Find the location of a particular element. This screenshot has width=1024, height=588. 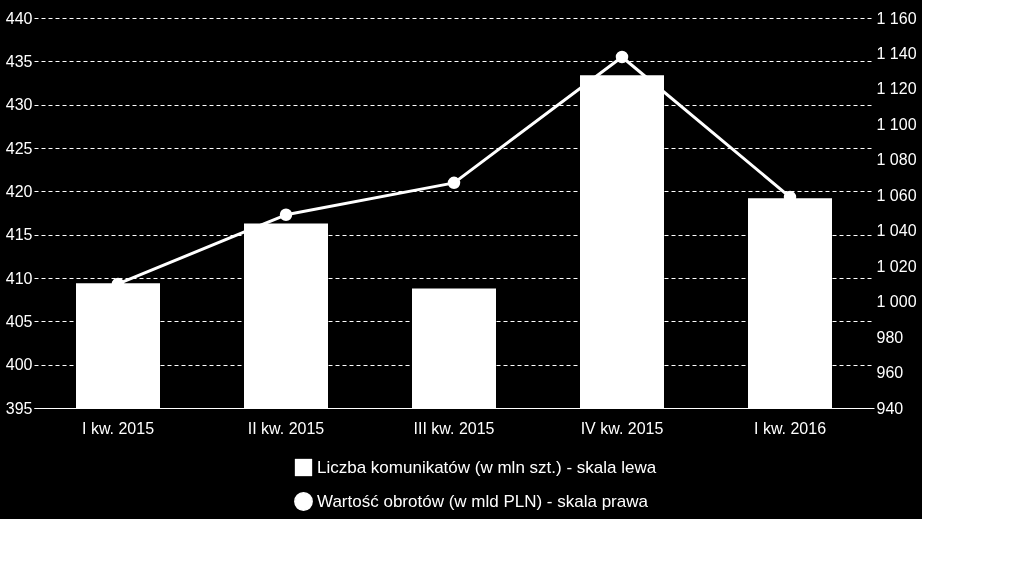

y2-tick-label: 980 is located at coordinates (890, 337).